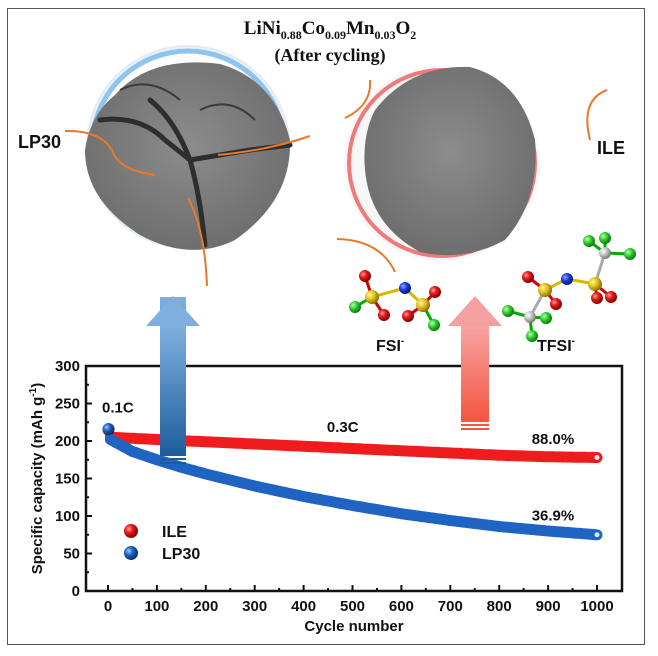 Image resolution: width=658 pixels, height=656 pixels. Describe the element at coordinates (395, 300) in the screenshot. I see `fsi-molecule` at that location.